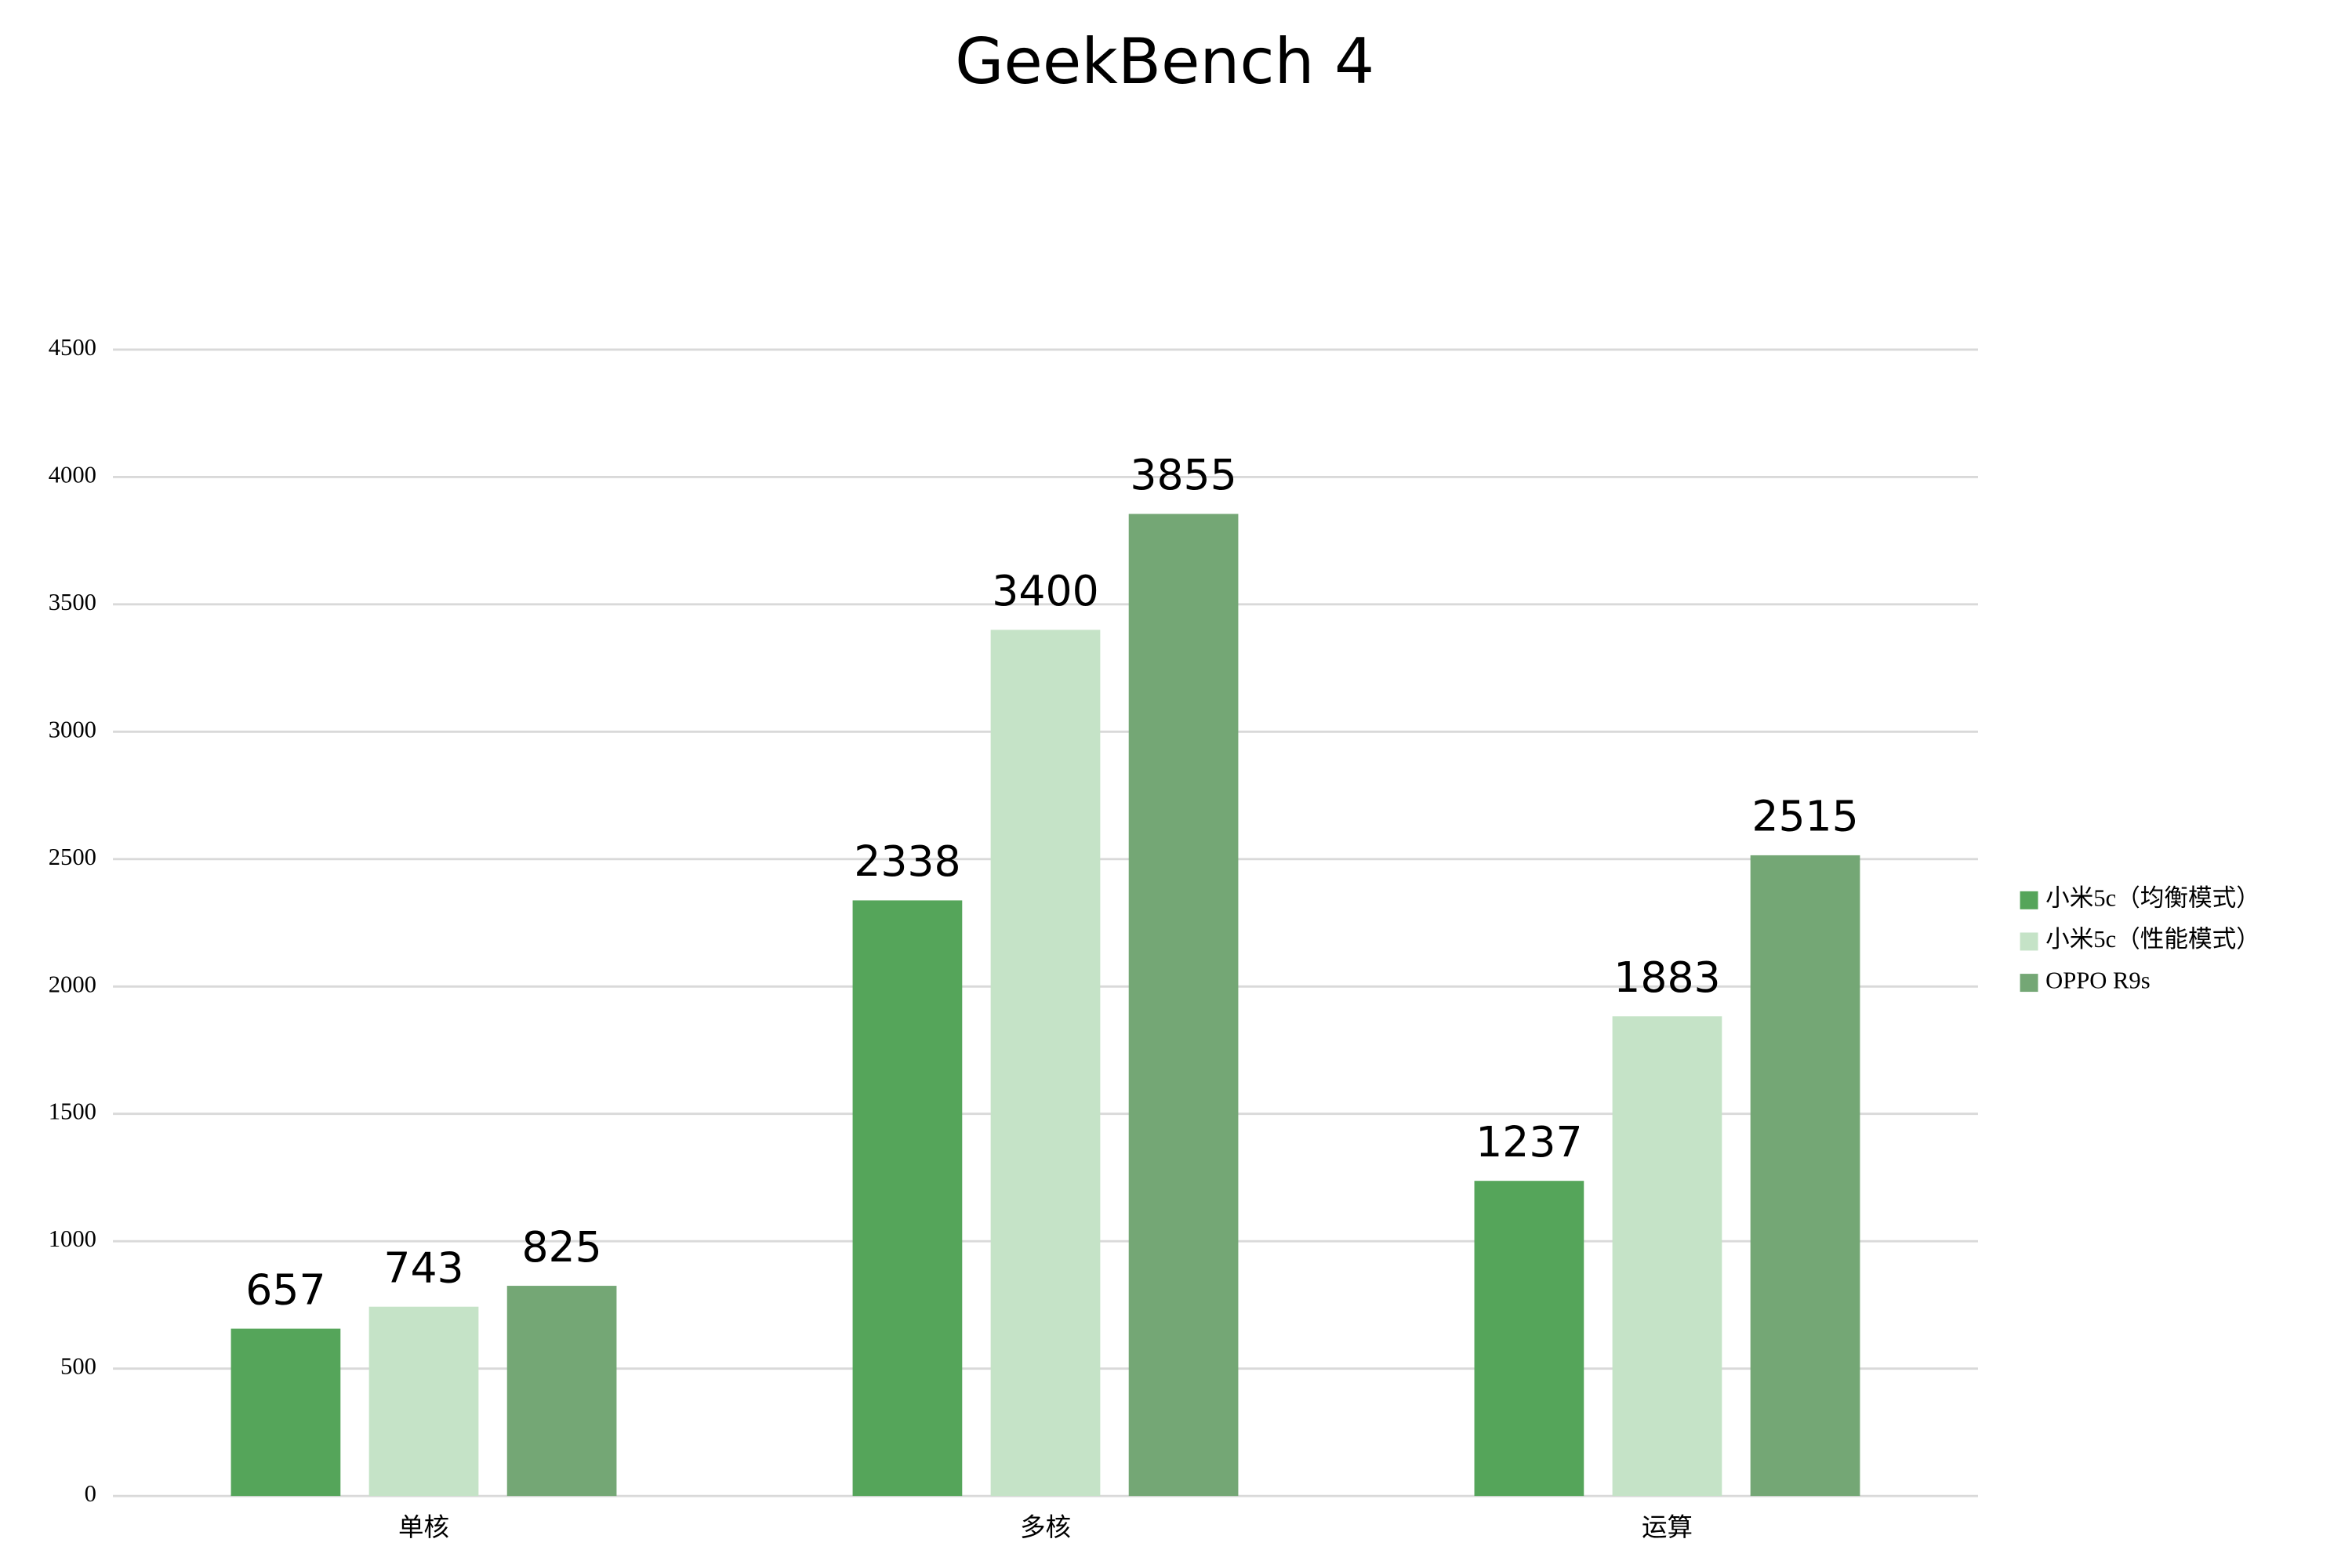 The image size is (2352, 1568). Describe the element at coordinates (1528, 1142) in the screenshot. I see `value-label: 1237` at that location.